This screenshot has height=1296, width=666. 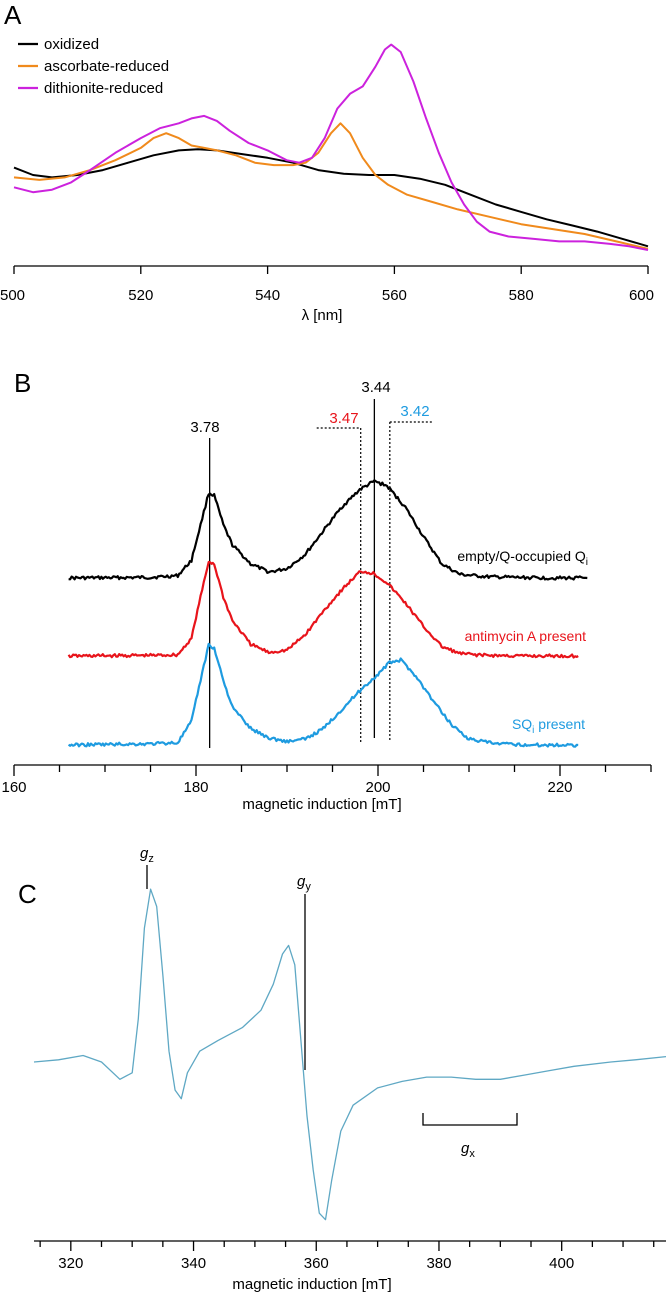 What do you see at coordinates (521, 295) in the screenshot?
I see `tick-label-a-580: 580` at bounding box center [521, 295].